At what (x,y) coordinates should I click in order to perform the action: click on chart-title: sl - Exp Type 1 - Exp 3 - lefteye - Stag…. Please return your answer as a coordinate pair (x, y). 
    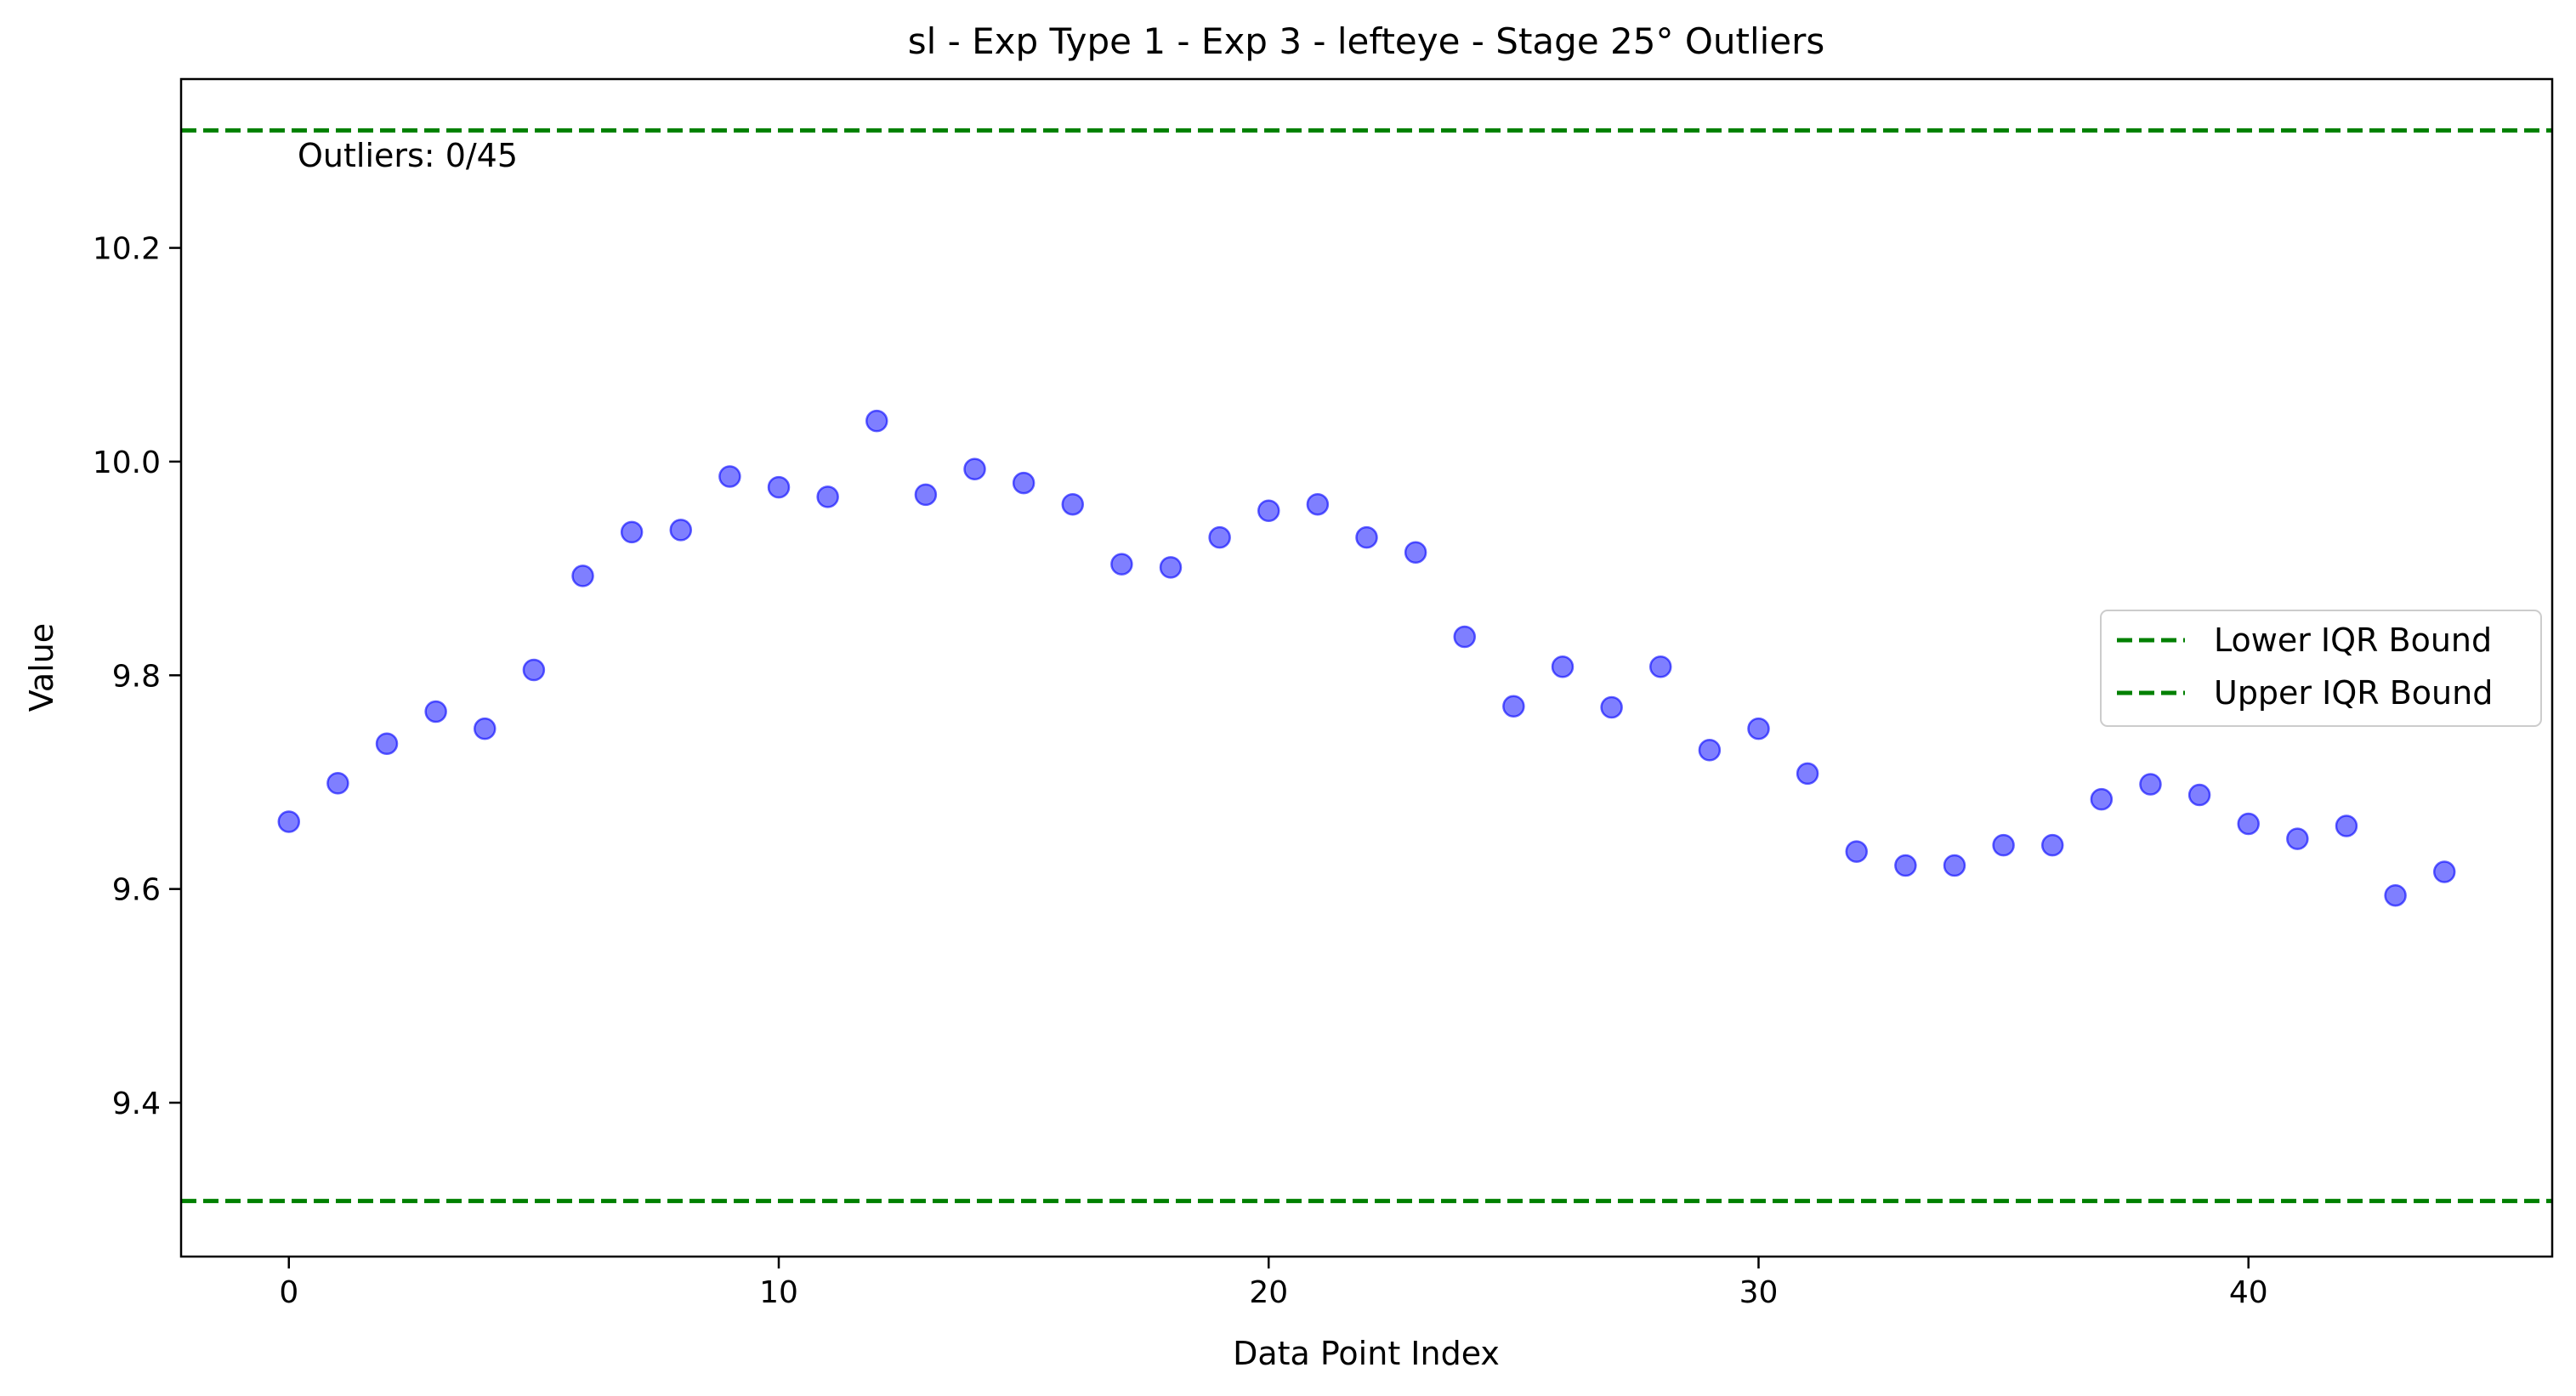
    Looking at the image, I should click on (1367, 41).